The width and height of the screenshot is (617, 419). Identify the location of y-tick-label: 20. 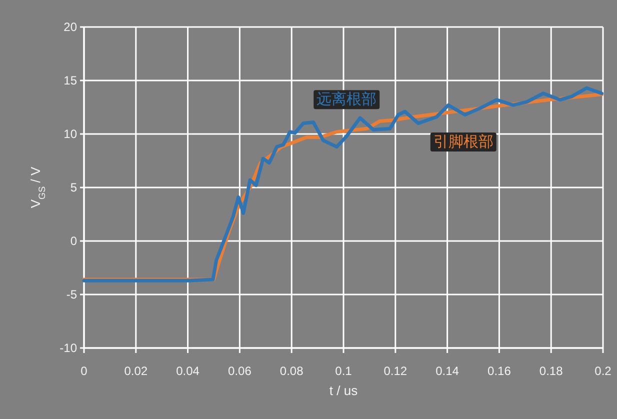
(71, 27).